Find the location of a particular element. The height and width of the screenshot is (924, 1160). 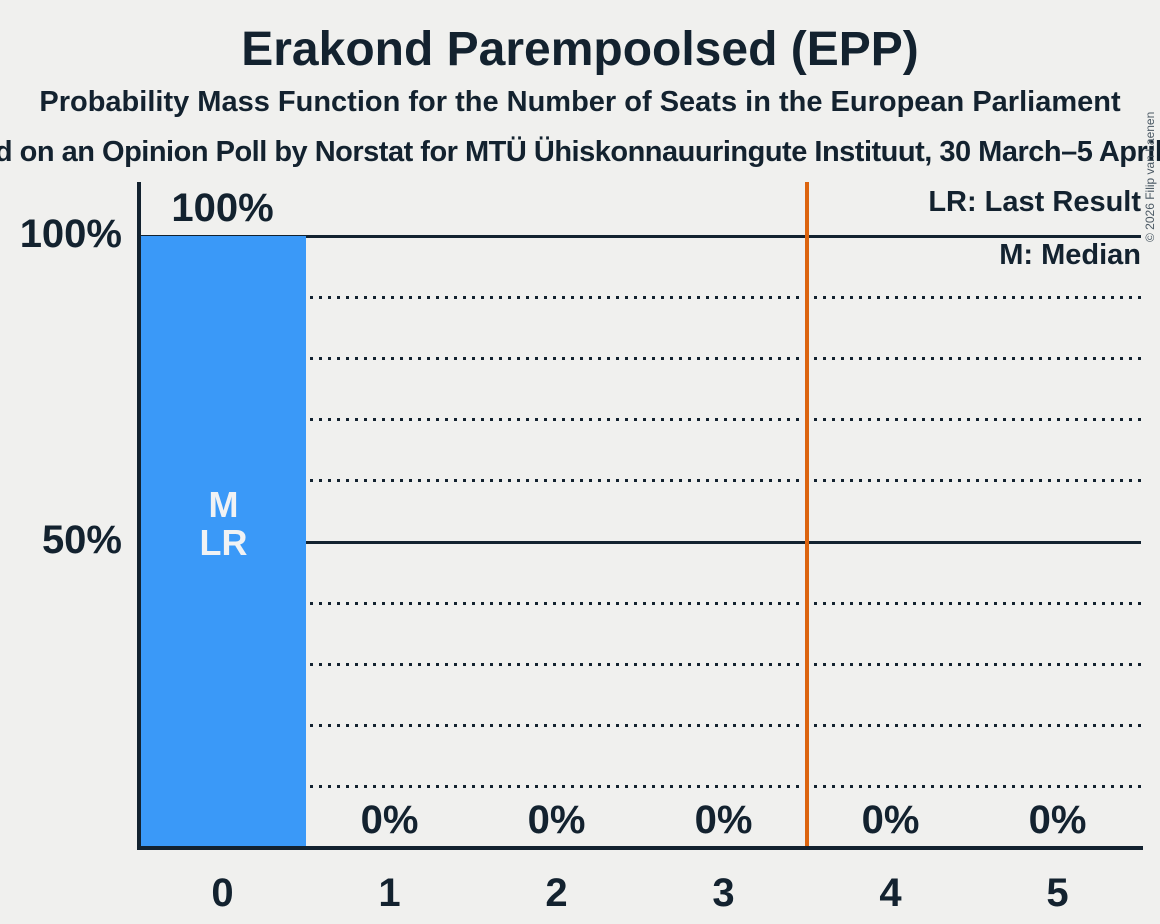

x-axis-line is located at coordinates (640, 848).